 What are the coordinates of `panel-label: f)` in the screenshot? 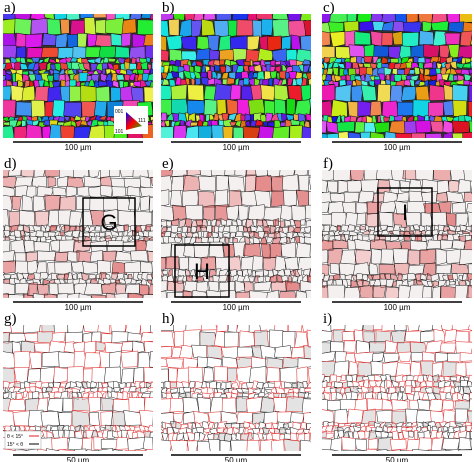 It's located at (328, 164).